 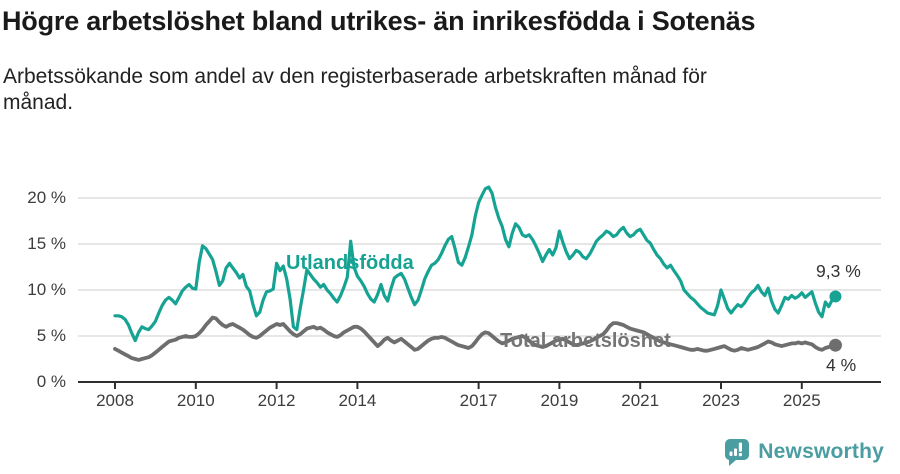 What do you see at coordinates (838, 271) in the screenshot?
I see `end-value-label-utlandsfodda: 9,3 %` at bounding box center [838, 271].